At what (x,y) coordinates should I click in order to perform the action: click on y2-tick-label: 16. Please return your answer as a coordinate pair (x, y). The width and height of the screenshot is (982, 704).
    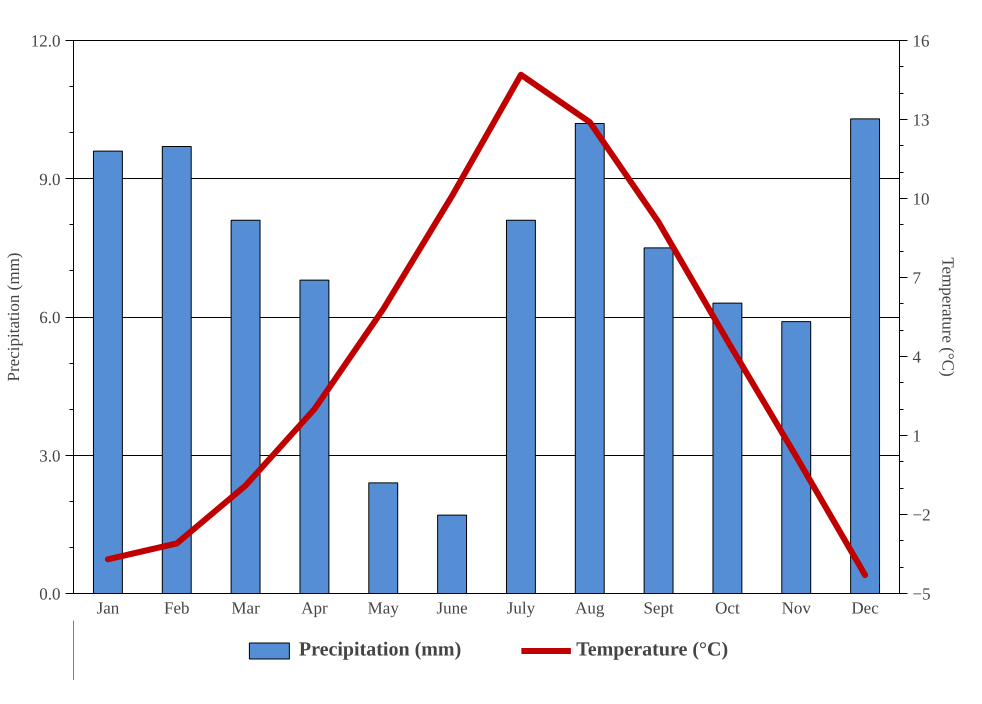
    Looking at the image, I should click on (921, 41).